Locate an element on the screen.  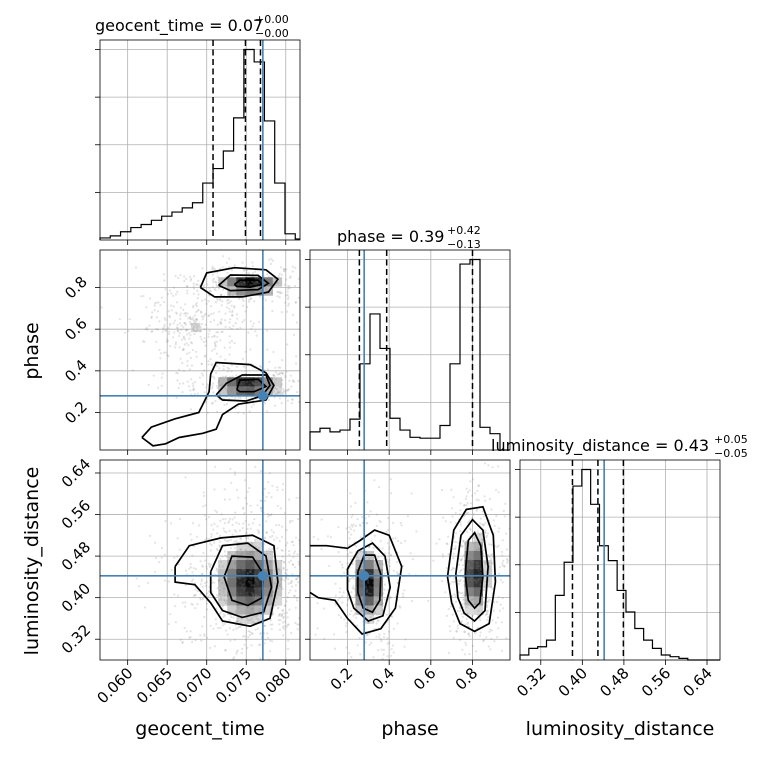
ytick-label-luminosity_distance: 0.40 is located at coordinates (76, 598).